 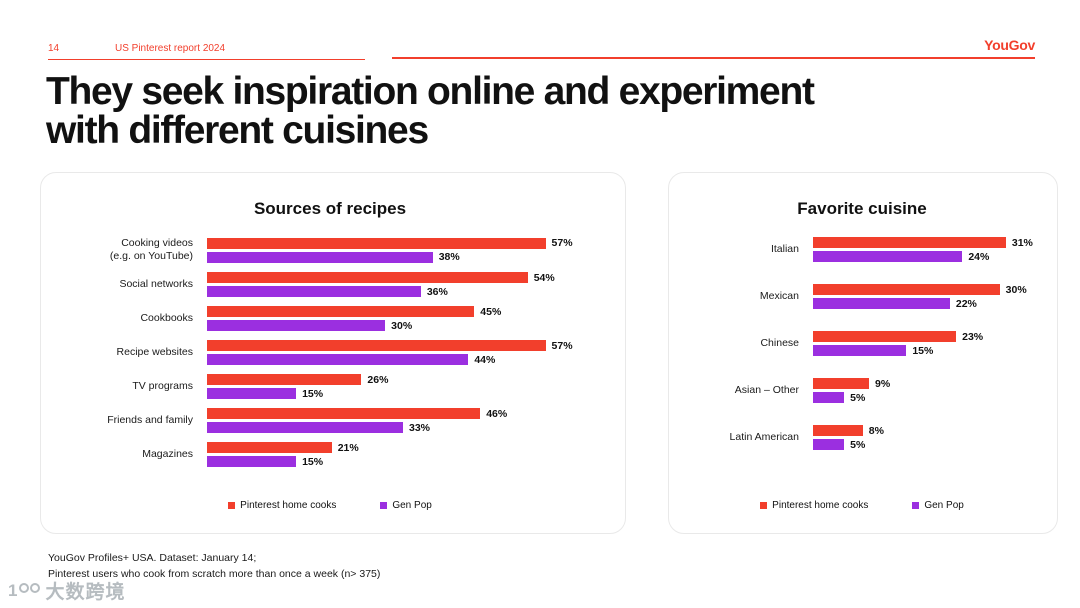 I want to click on bar-group: Cooking videos (e.g. on YouTube) 57% 38%, so click(x=330, y=250).